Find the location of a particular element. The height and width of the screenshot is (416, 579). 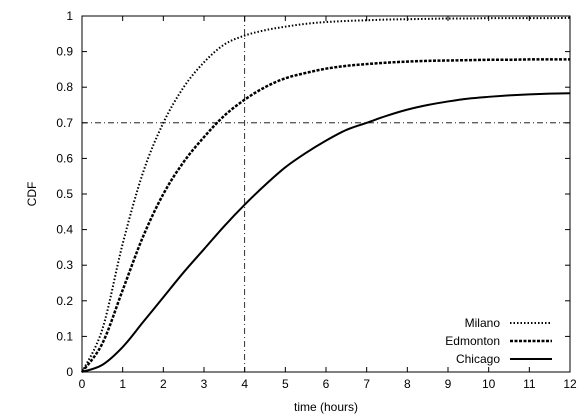

x-tick-label: 1 is located at coordinates (122, 384).